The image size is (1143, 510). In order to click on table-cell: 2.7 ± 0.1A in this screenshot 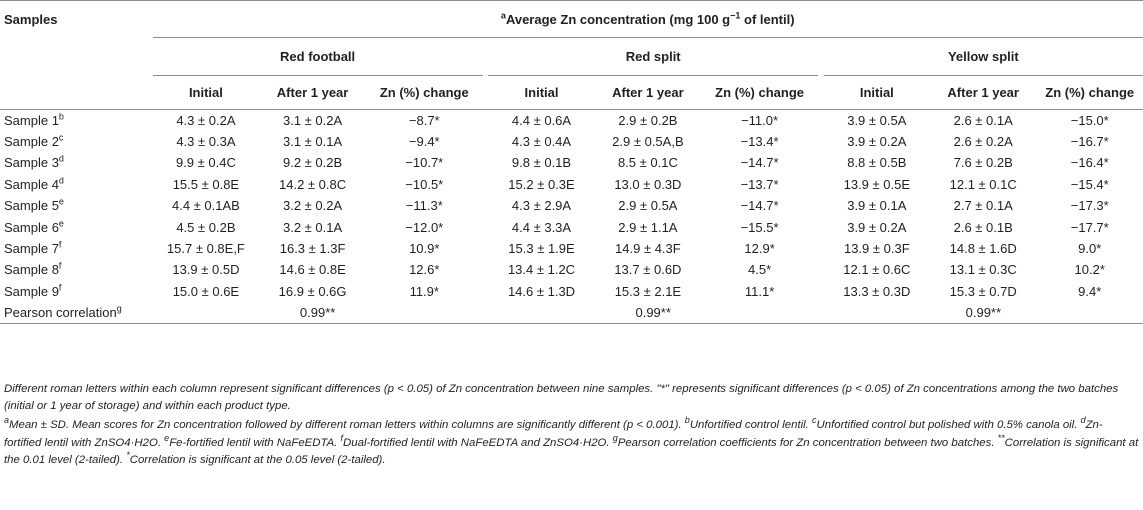, I will do `click(983, 206)`.